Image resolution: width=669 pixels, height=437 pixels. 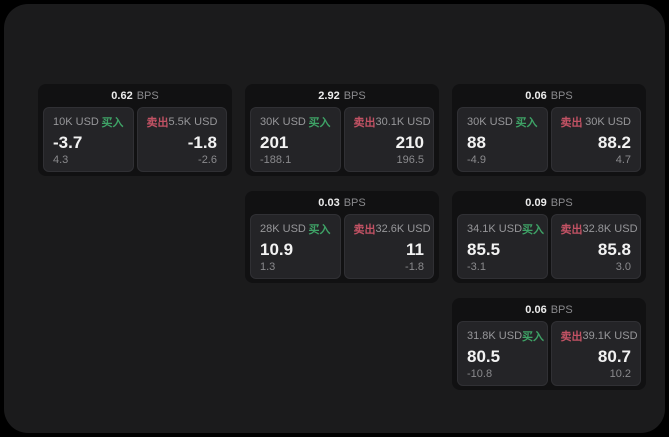 What do you see at coordinates (122, 95) in the screenshot?
I see `bps-value: 0.62` at bounding box center [122, 95].